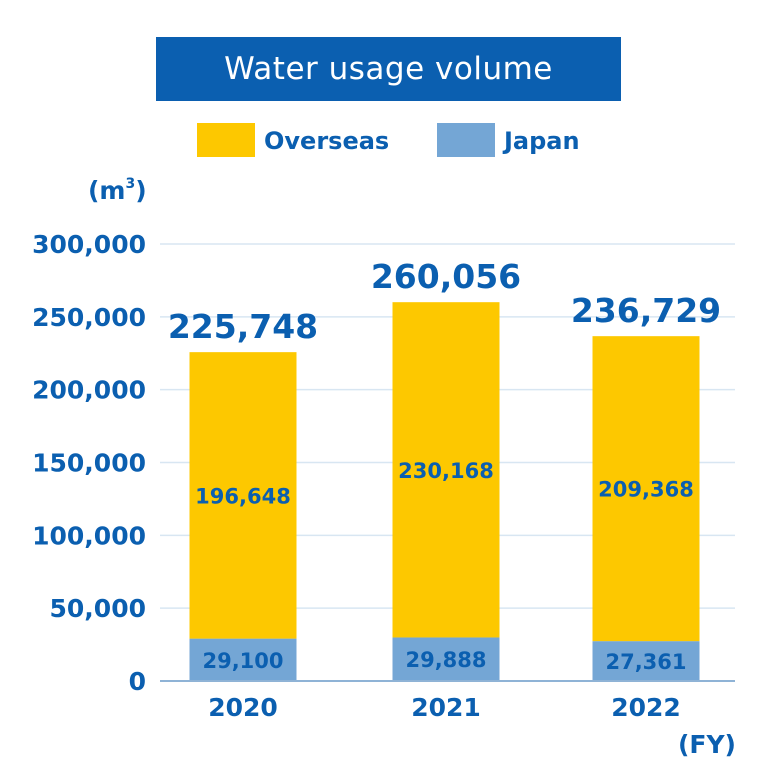 This screenshot has height=781, width=765. I want to click on legend-label: Overseas, so click(326, 141).